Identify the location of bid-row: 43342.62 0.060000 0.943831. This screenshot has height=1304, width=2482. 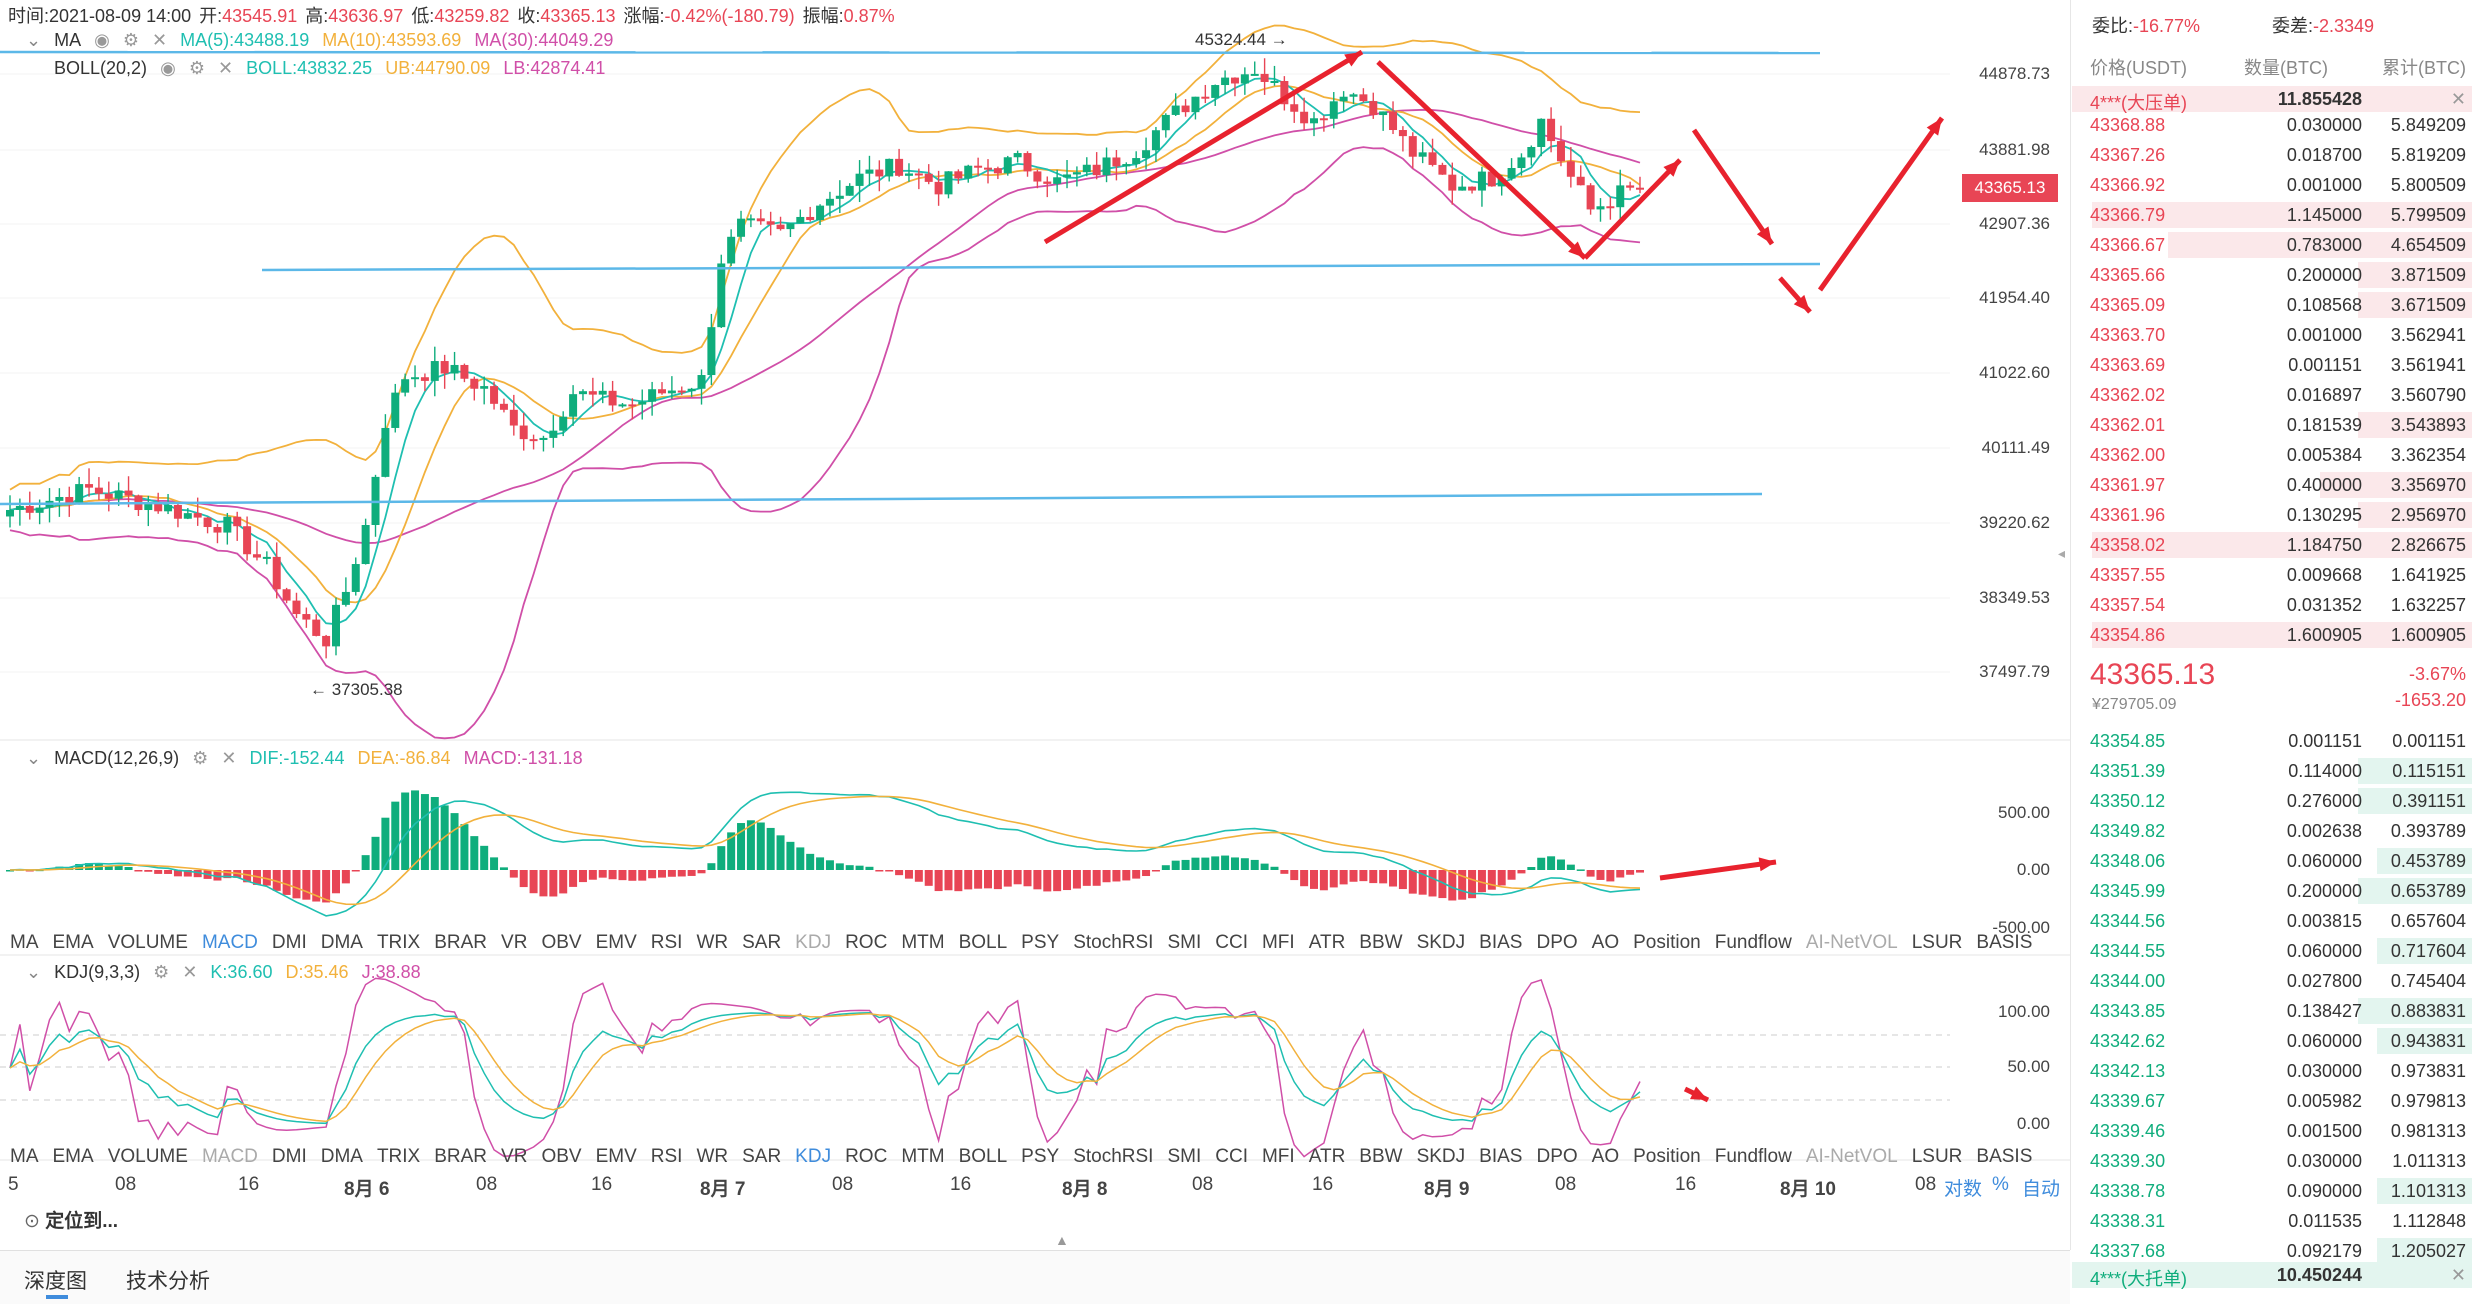
(2272, 1041).